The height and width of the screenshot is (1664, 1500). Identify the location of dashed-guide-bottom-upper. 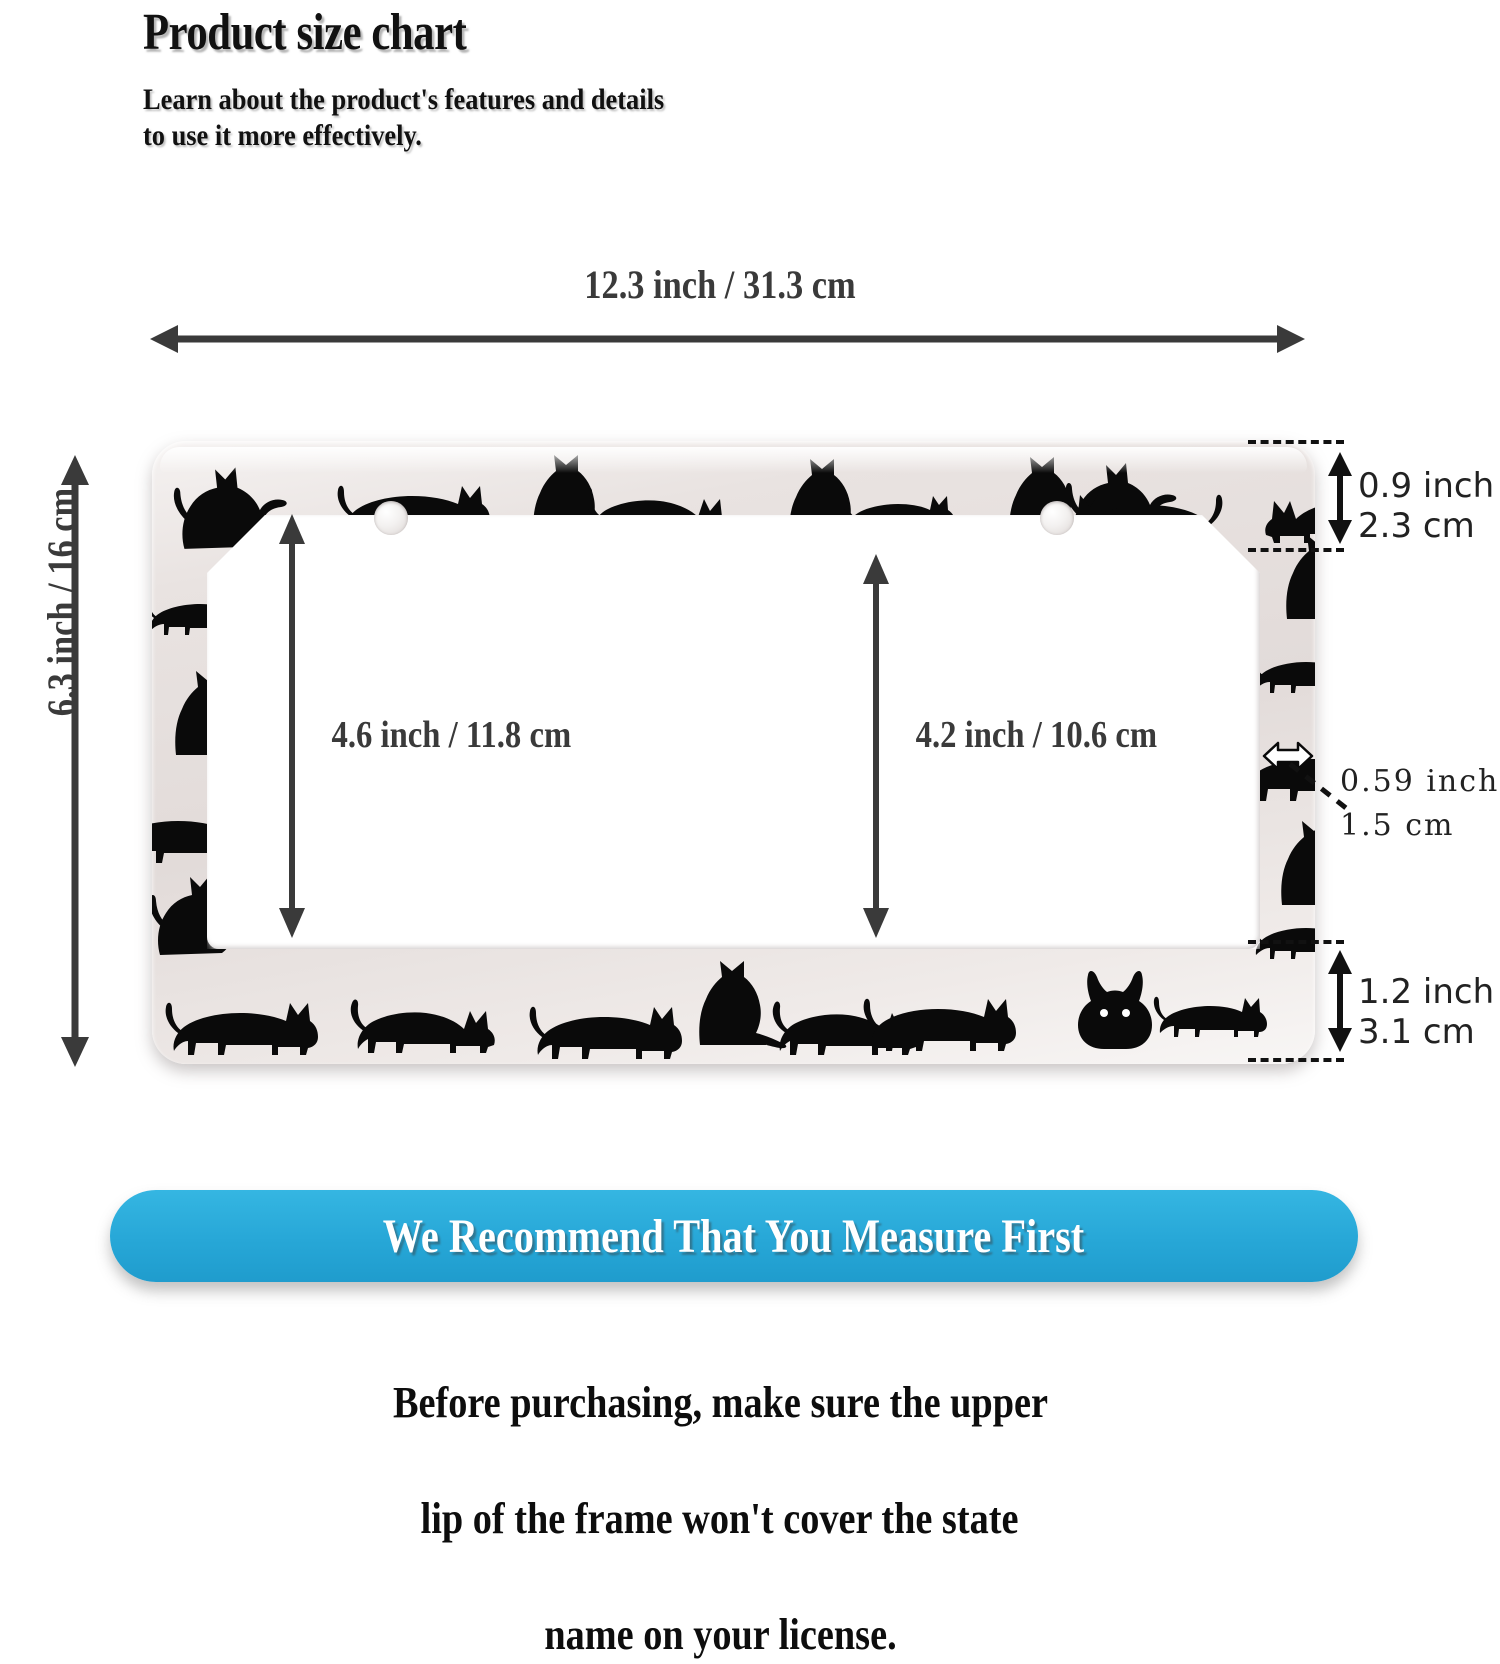
(1296, 942).